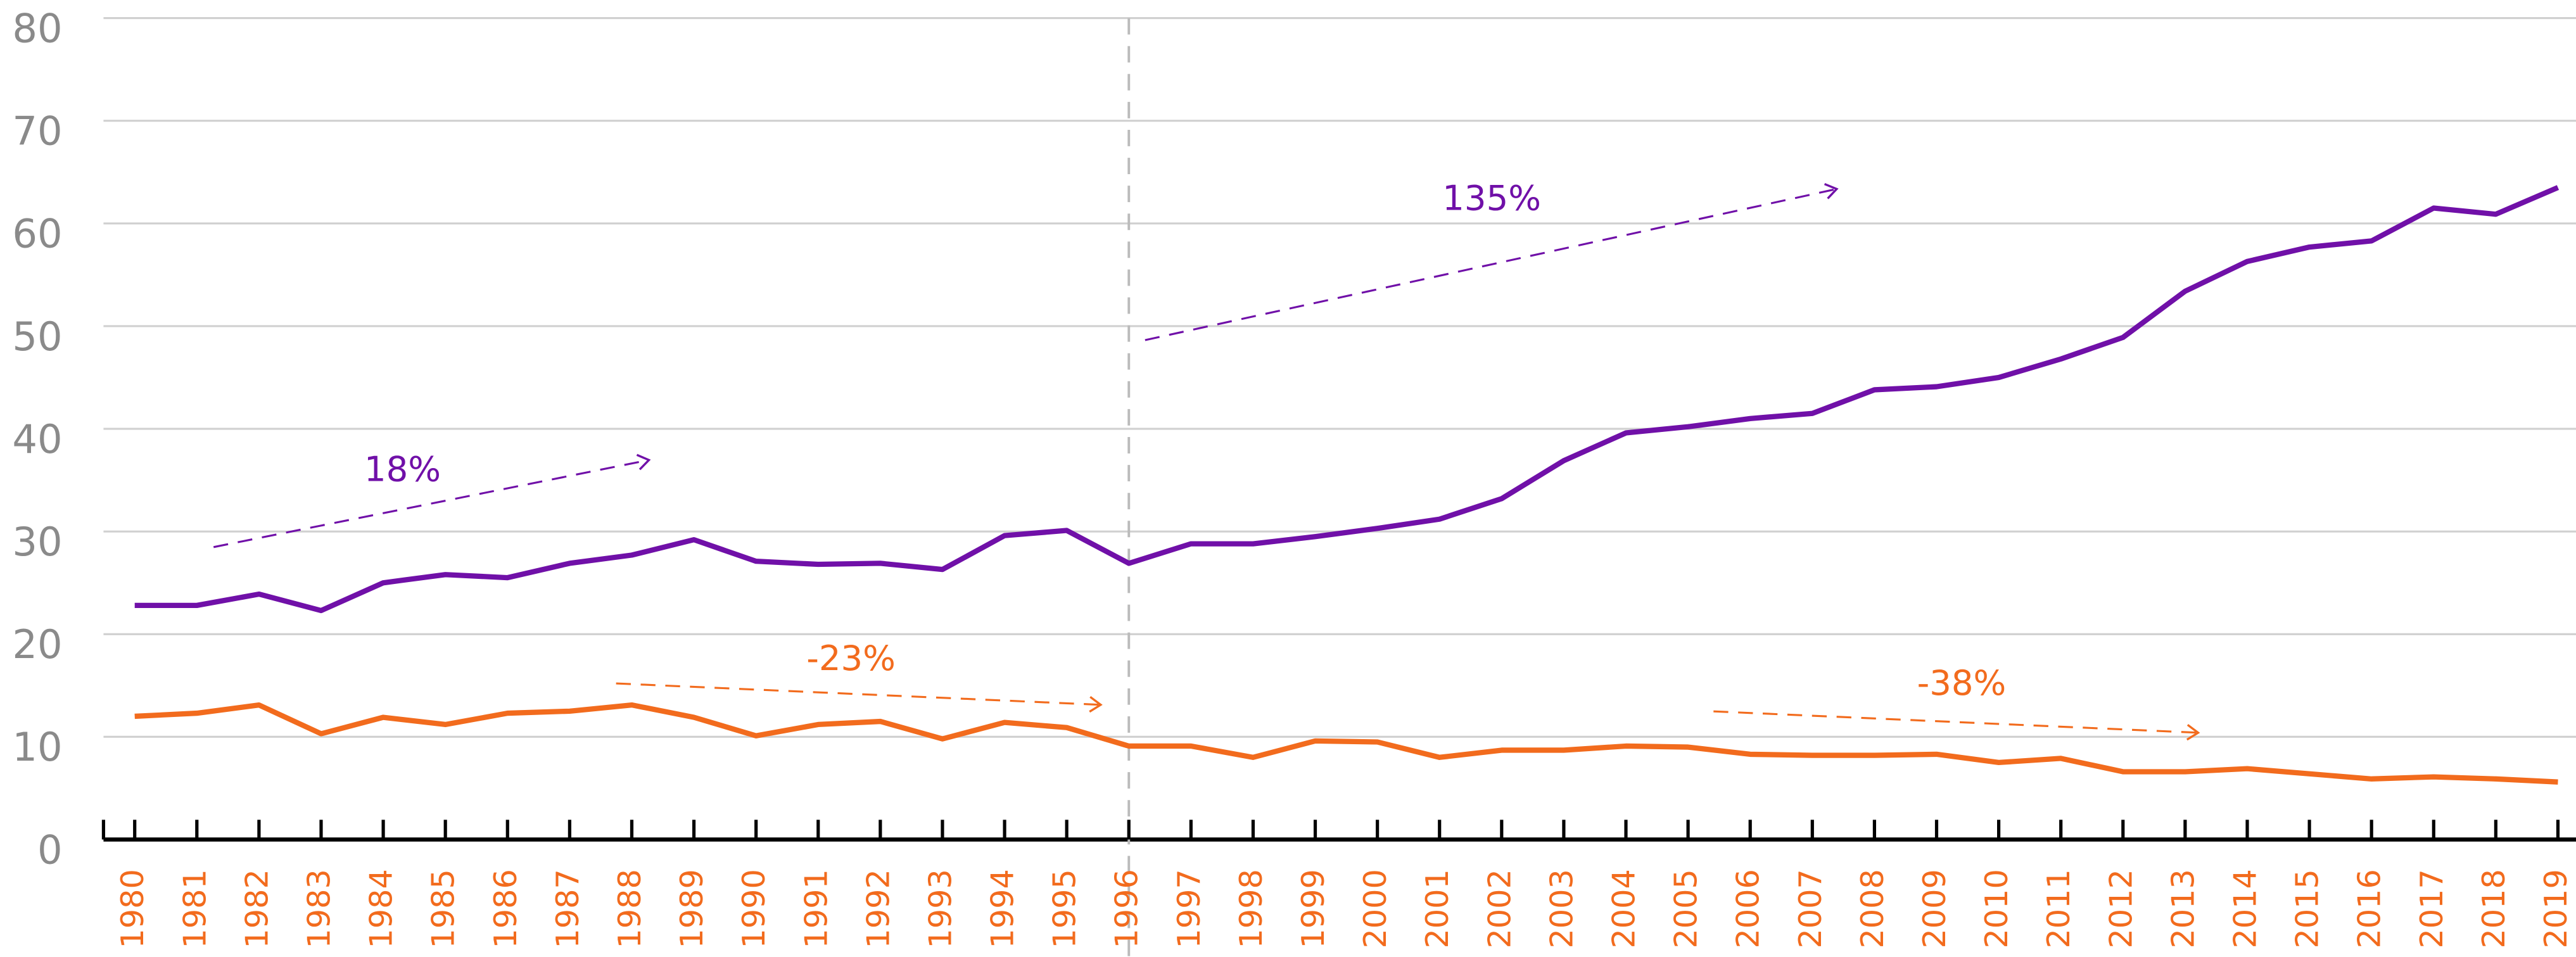 This screenshot has width=2576, height=957. I want to click on x-tick-label: 2005, so click(1686, 909).